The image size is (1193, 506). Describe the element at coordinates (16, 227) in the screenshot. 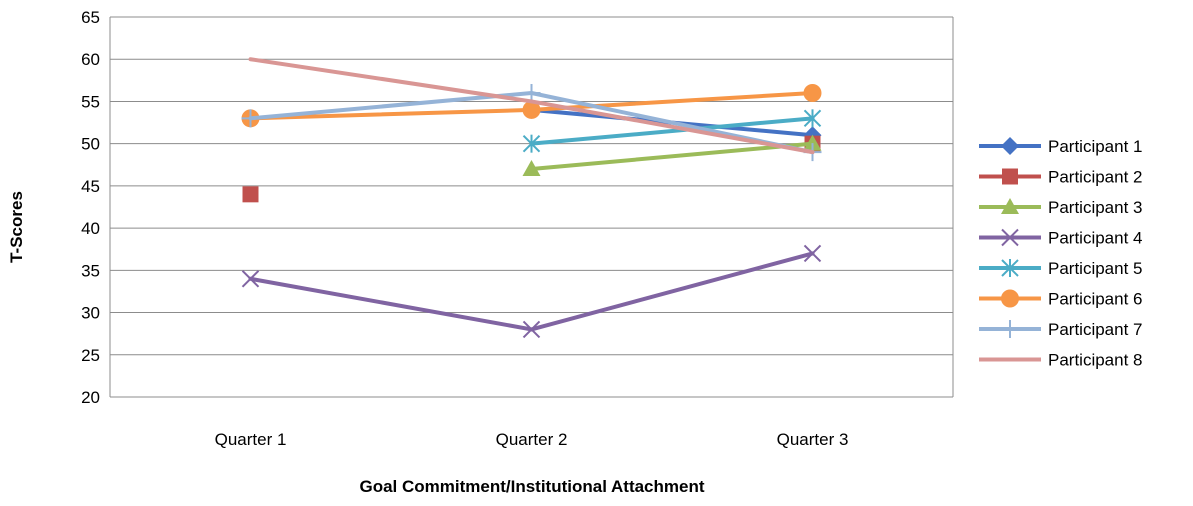

I see `y-axis-title: T-Scores` at that location.